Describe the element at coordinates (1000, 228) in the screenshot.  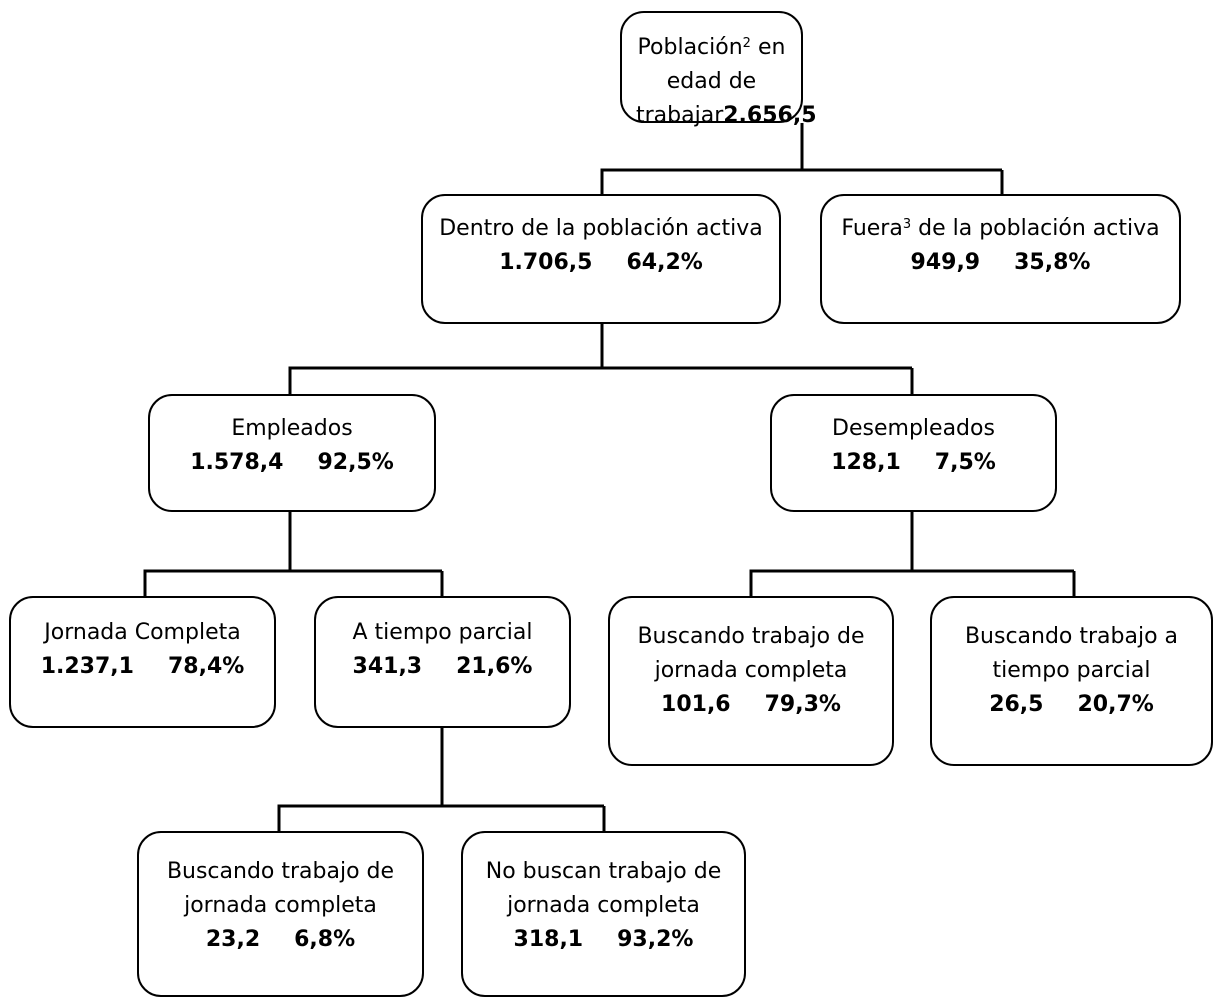
I see `node-label: Fuera3 de la población activa` at that location.